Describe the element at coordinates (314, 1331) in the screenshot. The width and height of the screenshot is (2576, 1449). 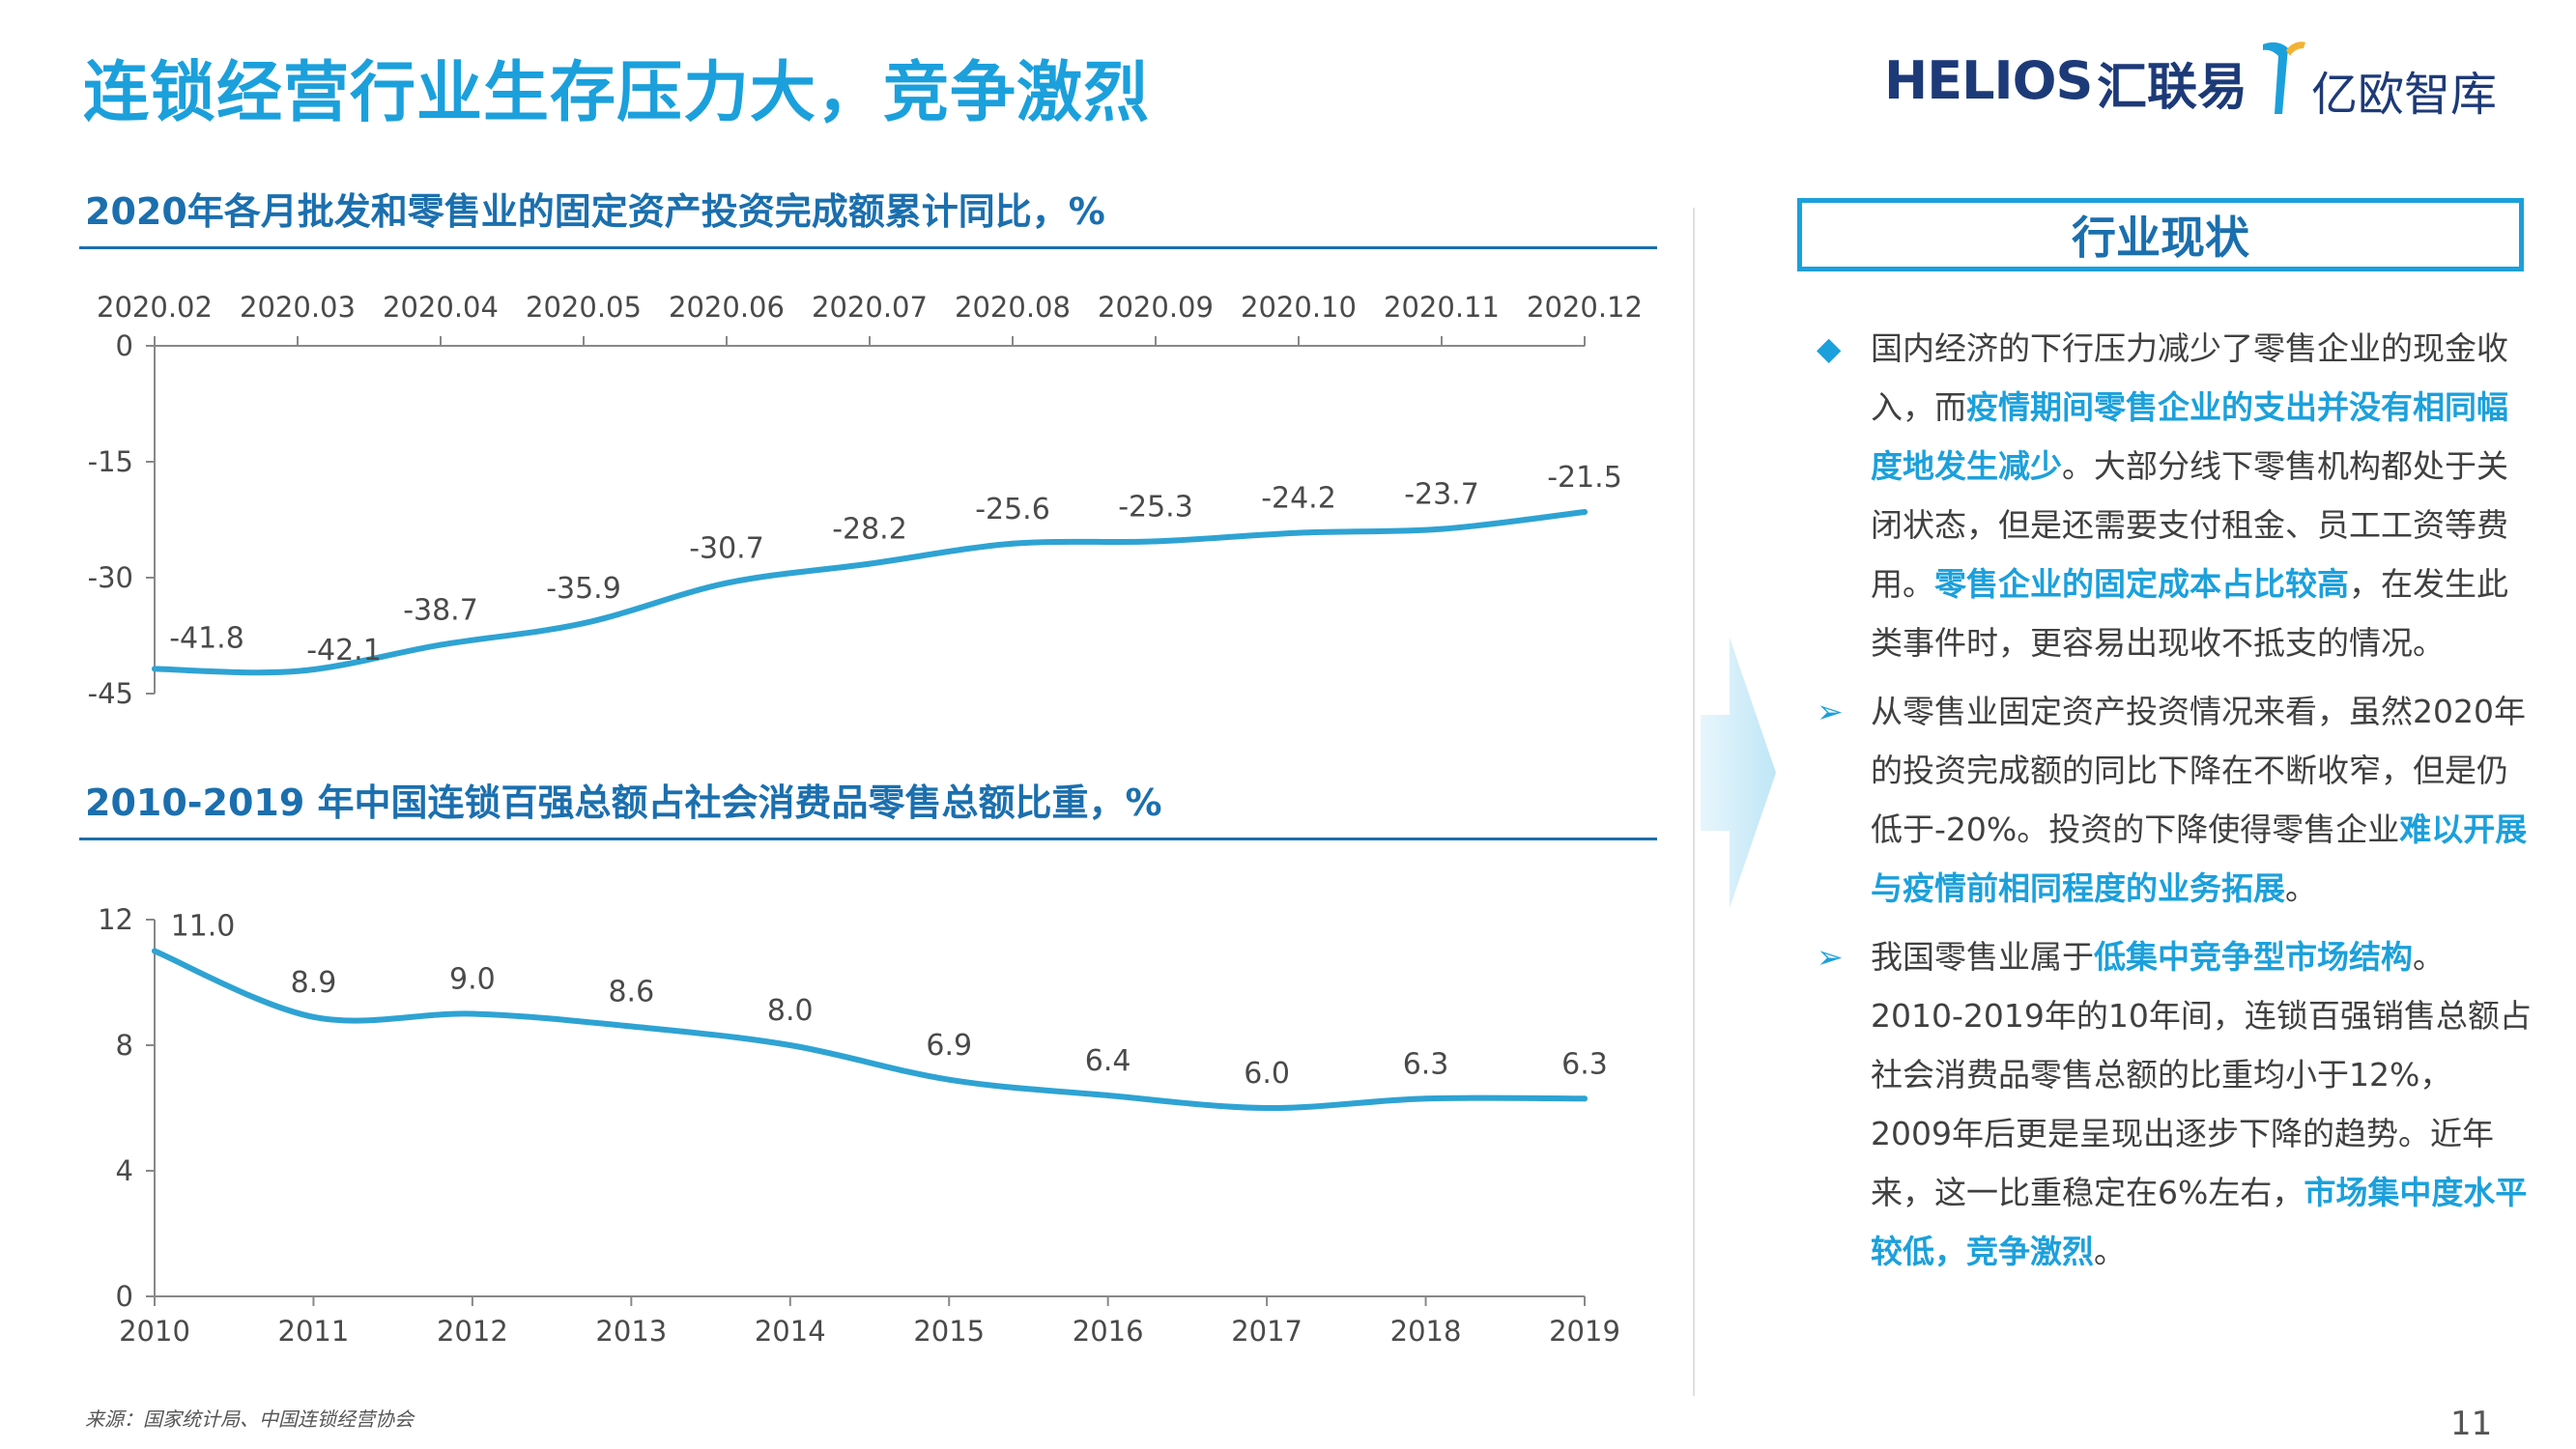
I see `chart-2-x-tick-label: 2011` at that location.